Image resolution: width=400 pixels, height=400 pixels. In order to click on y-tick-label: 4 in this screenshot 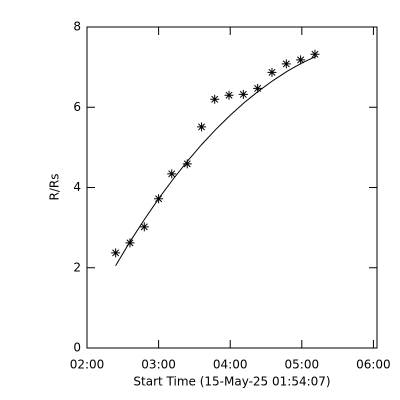, I will do `click(77, 187)`.